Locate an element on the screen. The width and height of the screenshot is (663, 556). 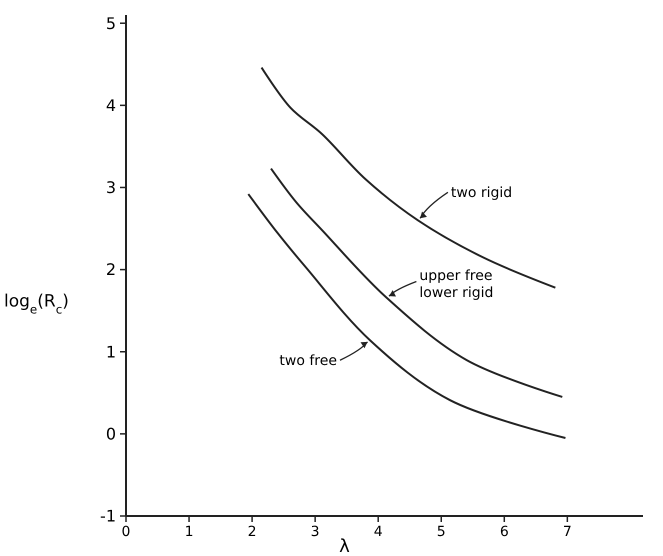
x-tick-label: 3 is located at coordinates (315, 532).